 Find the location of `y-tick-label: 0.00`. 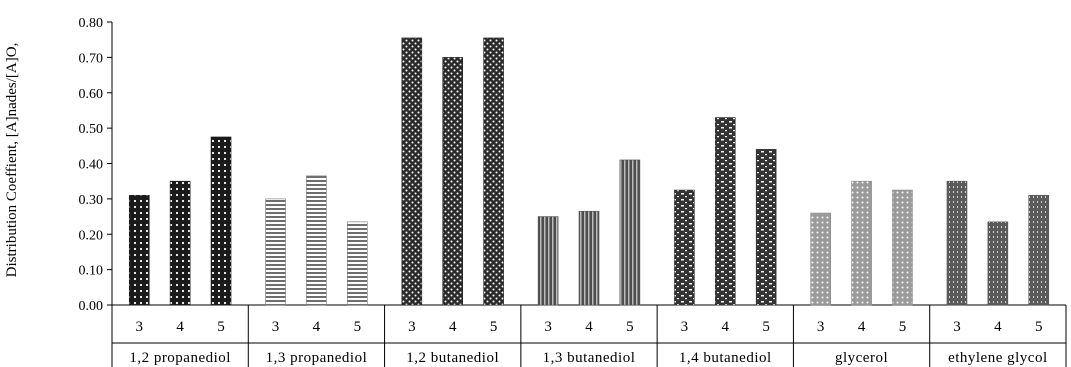

y-tick-label: 0.00 is located at coordinates (91, 306).